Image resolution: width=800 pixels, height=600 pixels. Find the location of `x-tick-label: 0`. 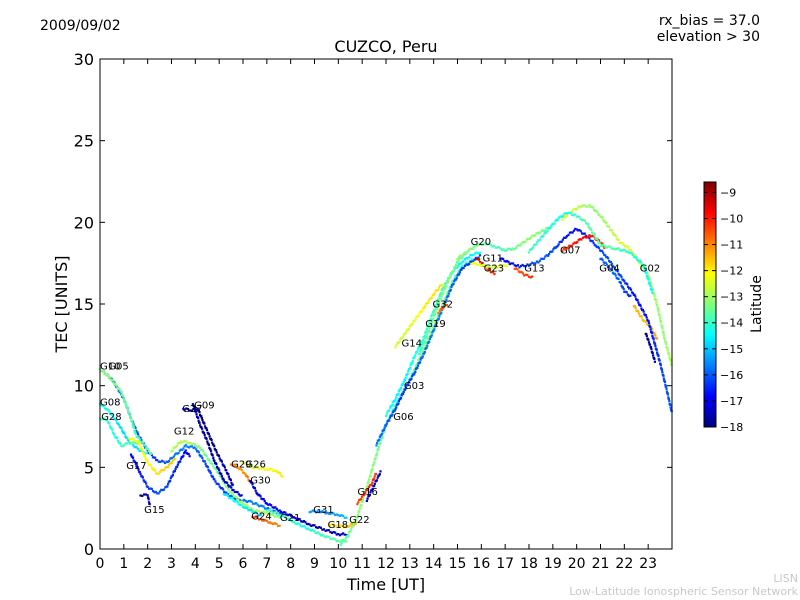

x-tick-label: 0 is located at coordinates (100, 564).